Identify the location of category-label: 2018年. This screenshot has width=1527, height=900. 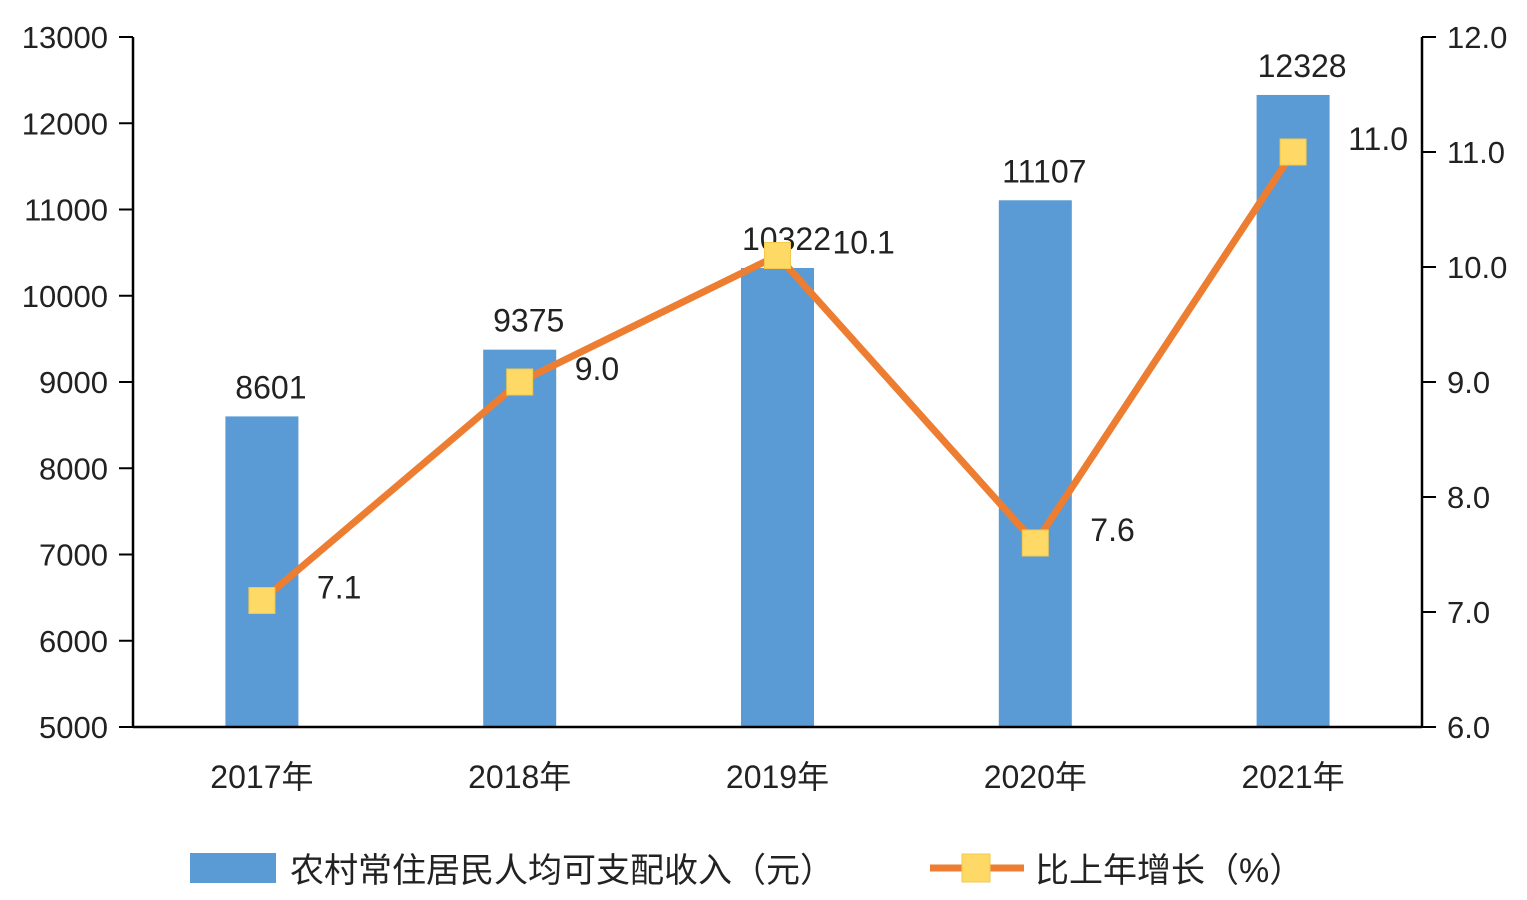
(519, 777).